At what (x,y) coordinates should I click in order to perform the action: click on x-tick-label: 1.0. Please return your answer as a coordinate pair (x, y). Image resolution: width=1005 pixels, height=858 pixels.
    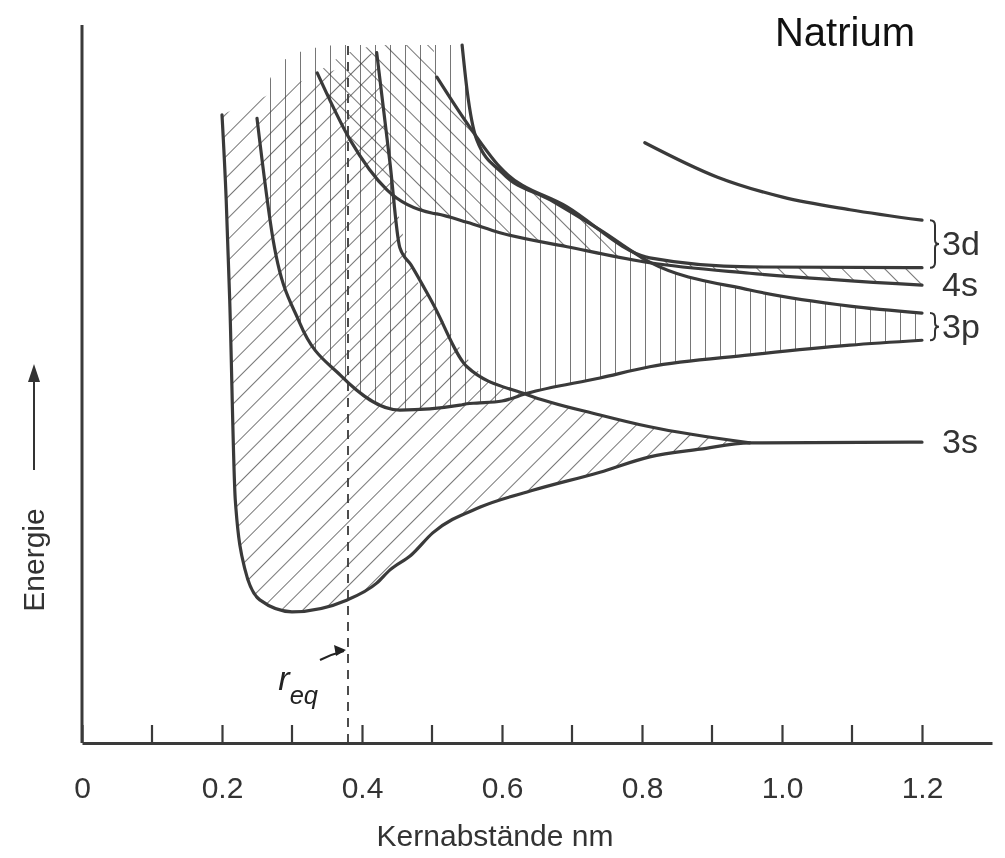
    Looking at the image, I should click on (782, 788).